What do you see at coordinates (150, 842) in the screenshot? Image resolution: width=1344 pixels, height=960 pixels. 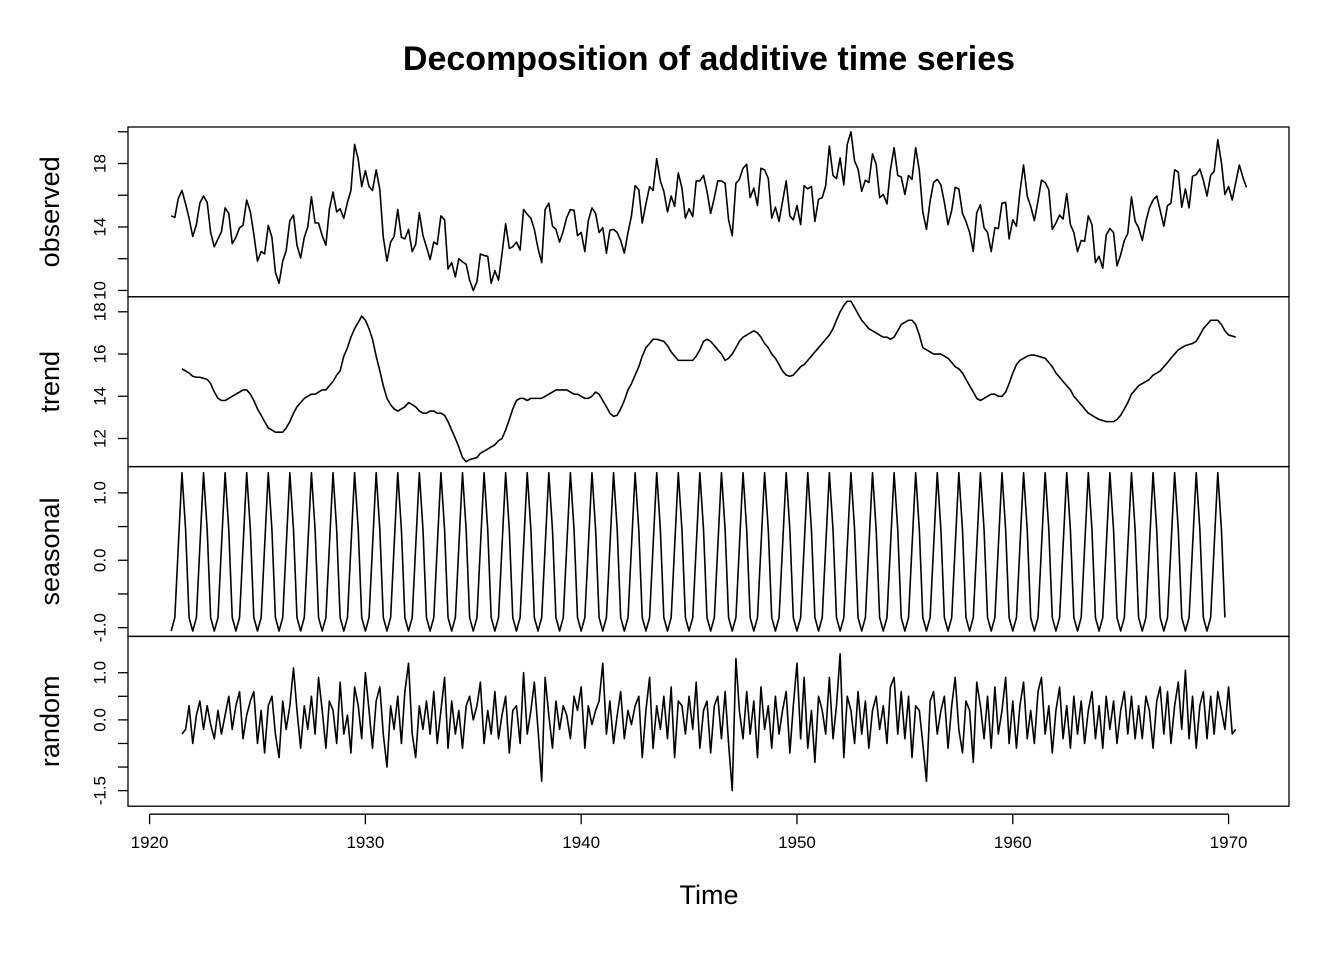 I see `x-tick-label: 1920` at bounding box center [150, 842].